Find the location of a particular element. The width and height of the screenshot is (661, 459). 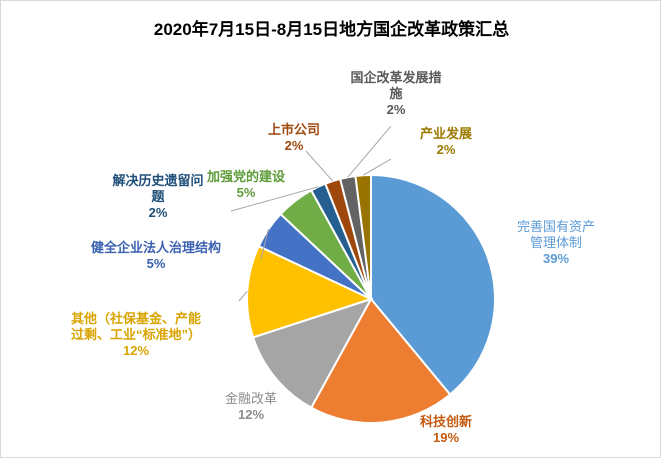

slice-name: 国企改革发展措施 is located at coordinates (396, 85).